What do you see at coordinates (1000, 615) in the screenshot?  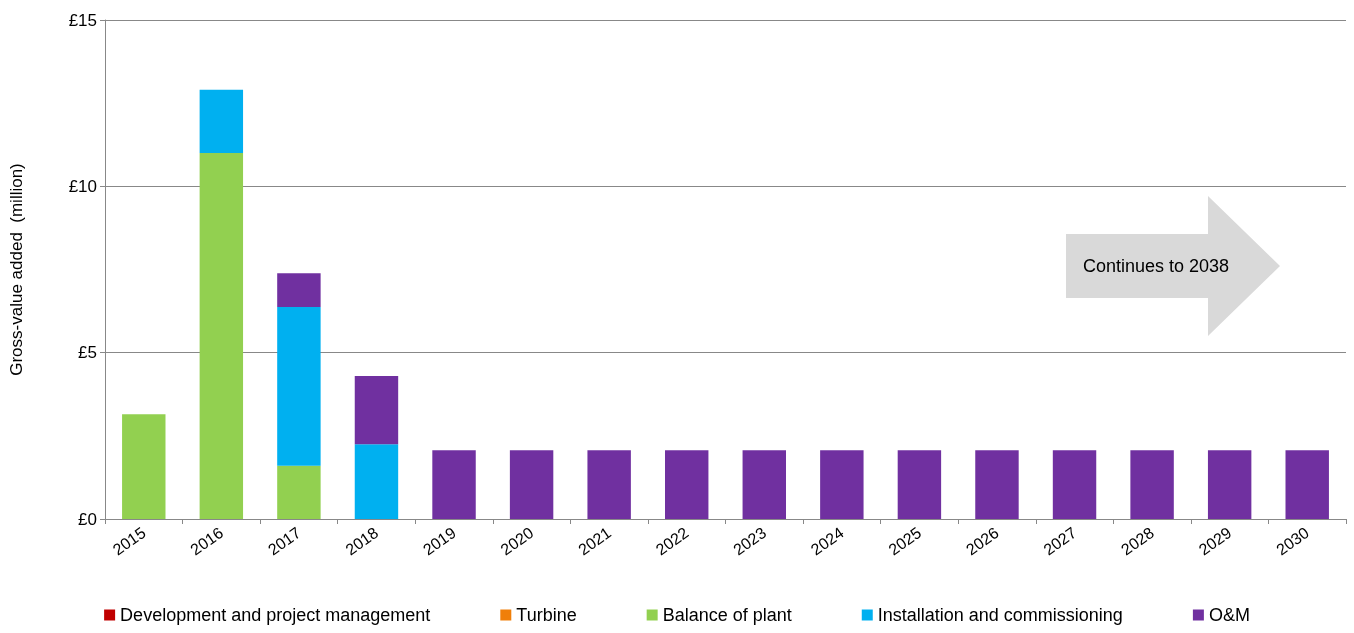 I see `legend-label: Installation and commissioning` at bounding box center [1000, 615].